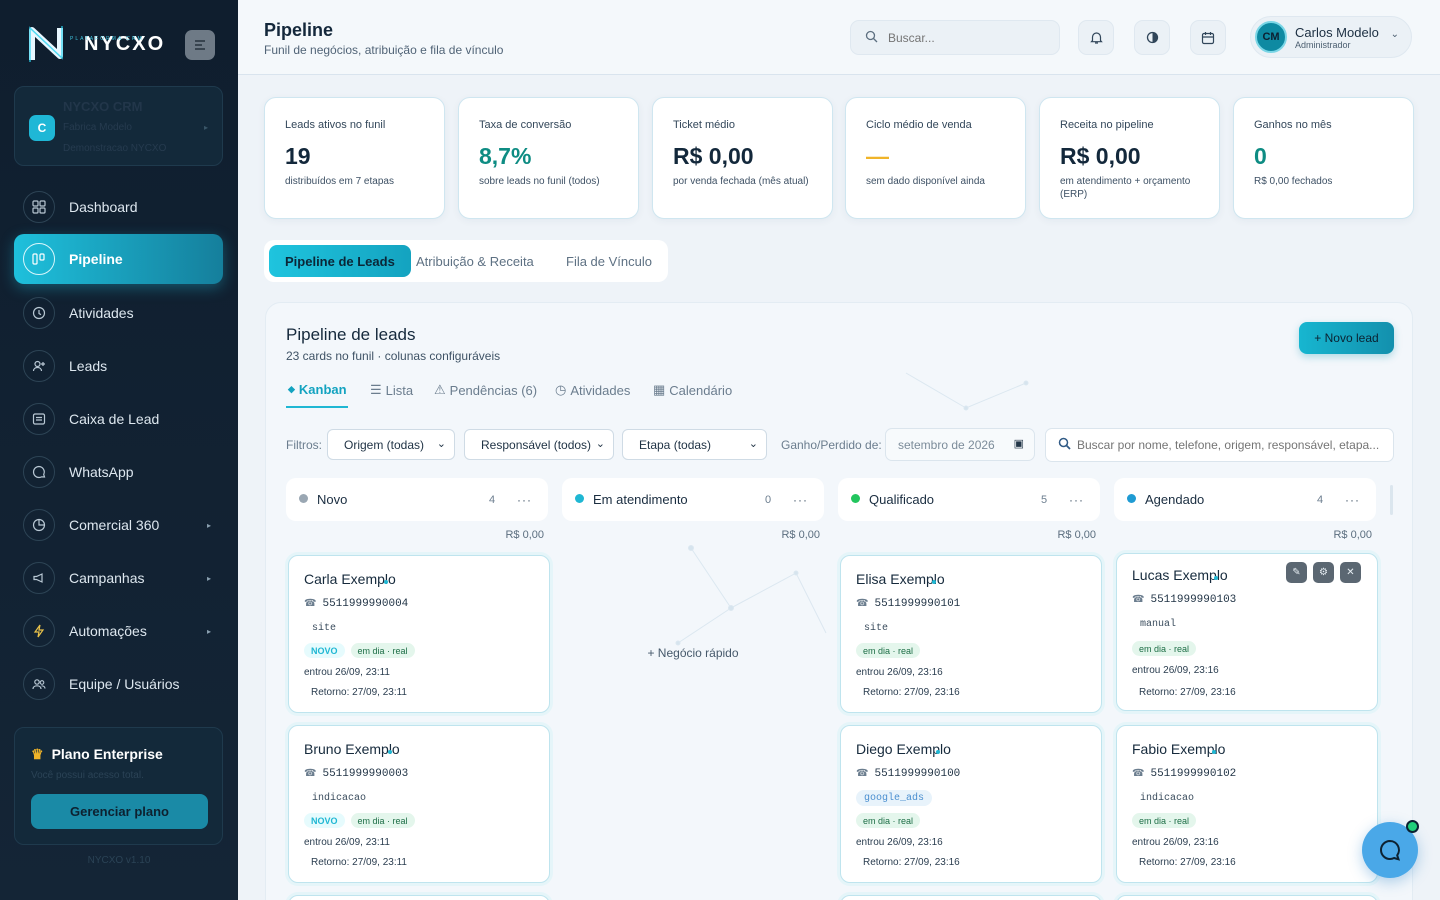 This screenshot has width=1440, height=900. I want to click on sidebar-item-comercial-360: Comercial 360 ▸, so click(118, 525).